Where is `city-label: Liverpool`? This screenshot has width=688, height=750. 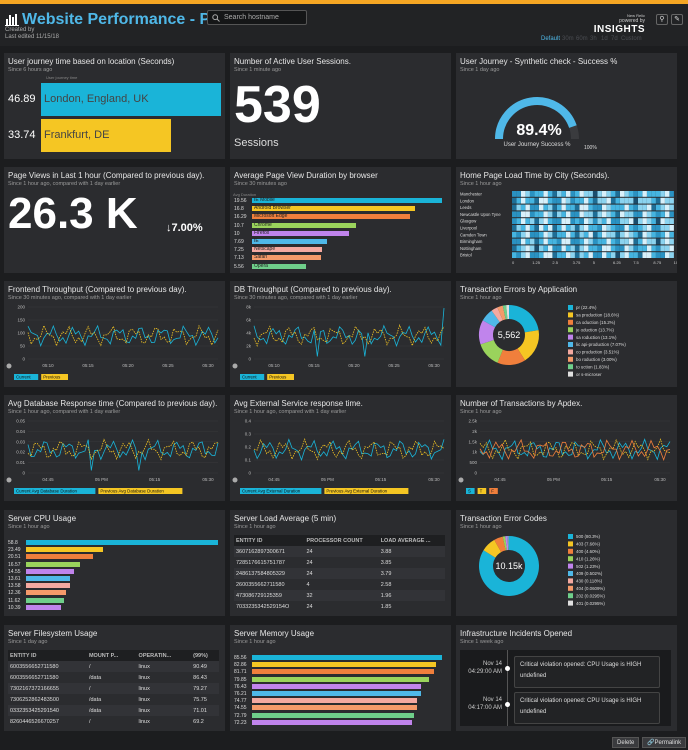 city-label: Liverpool is located at coordinates (468, 228).